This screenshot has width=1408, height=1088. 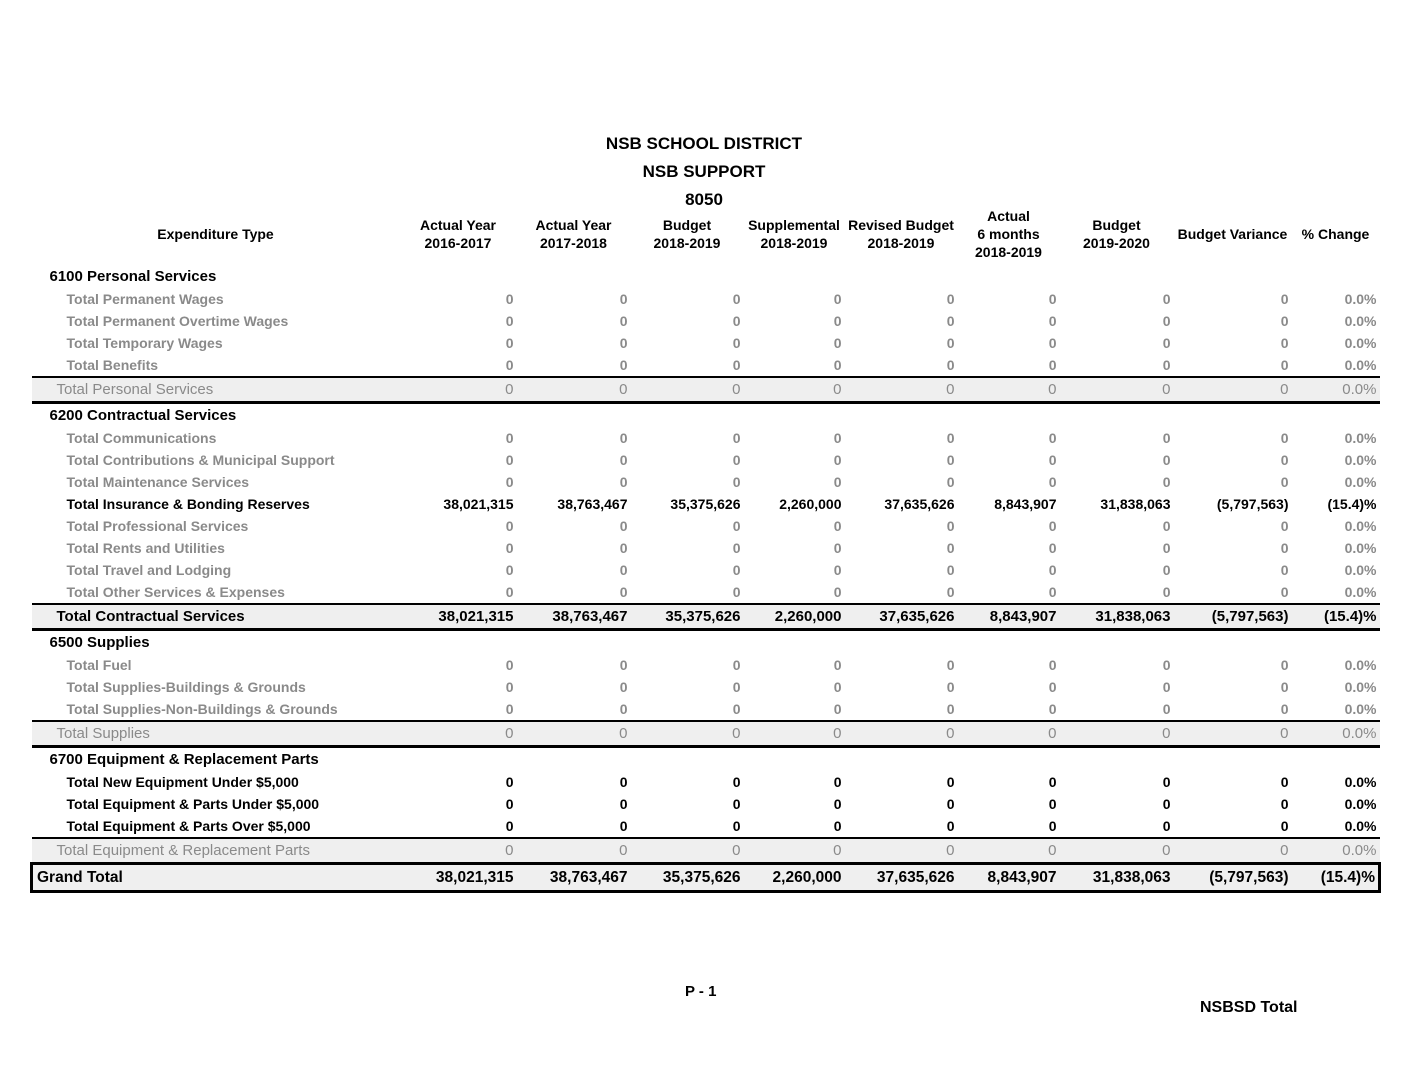 What do you see at coordinates (186, 687) in the screenshot?
I see `row-label: Total Supplies-Buildings & Grounds` at bounding box center [186, 687].